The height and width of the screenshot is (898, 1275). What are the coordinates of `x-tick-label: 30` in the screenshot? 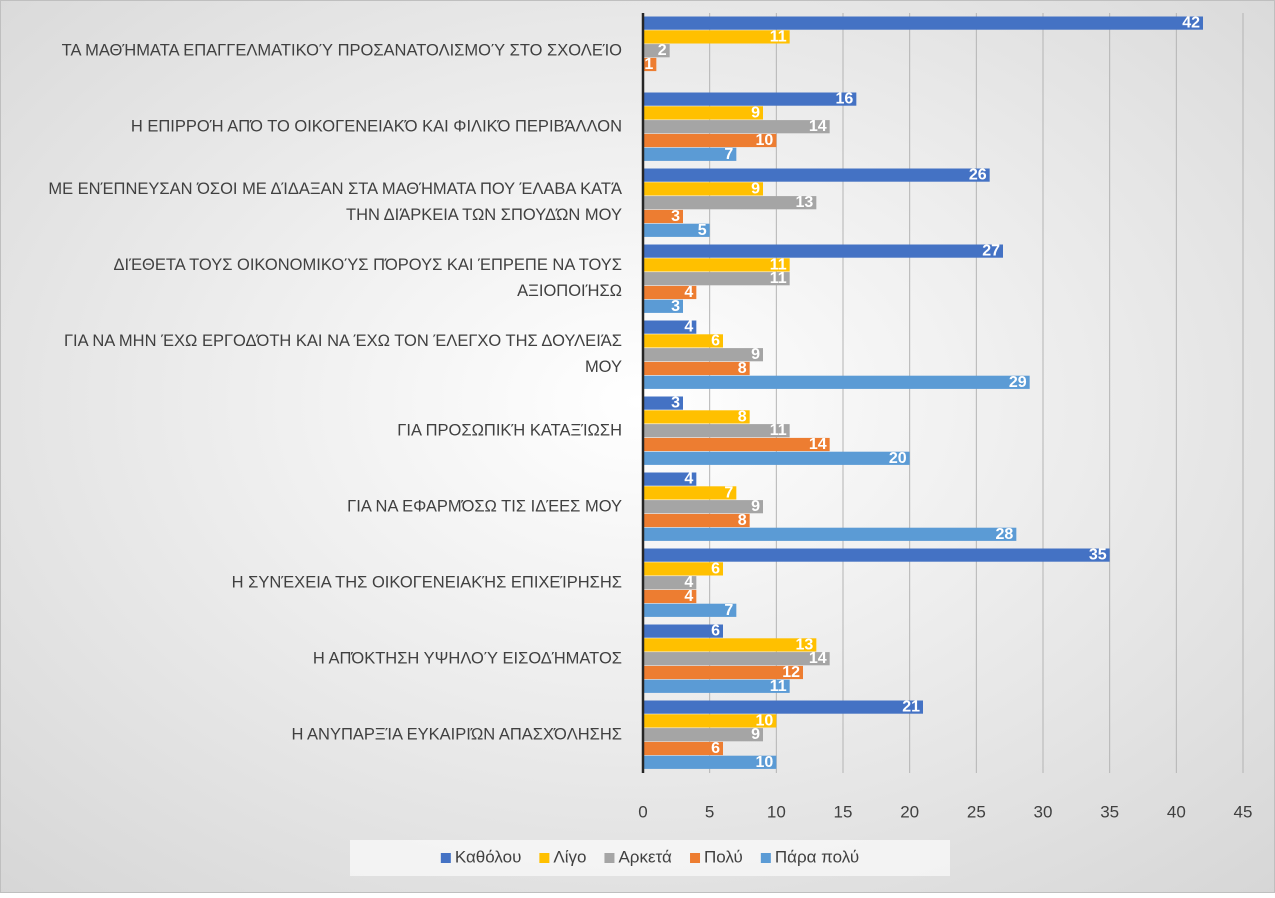 It's located at (1043, 811).